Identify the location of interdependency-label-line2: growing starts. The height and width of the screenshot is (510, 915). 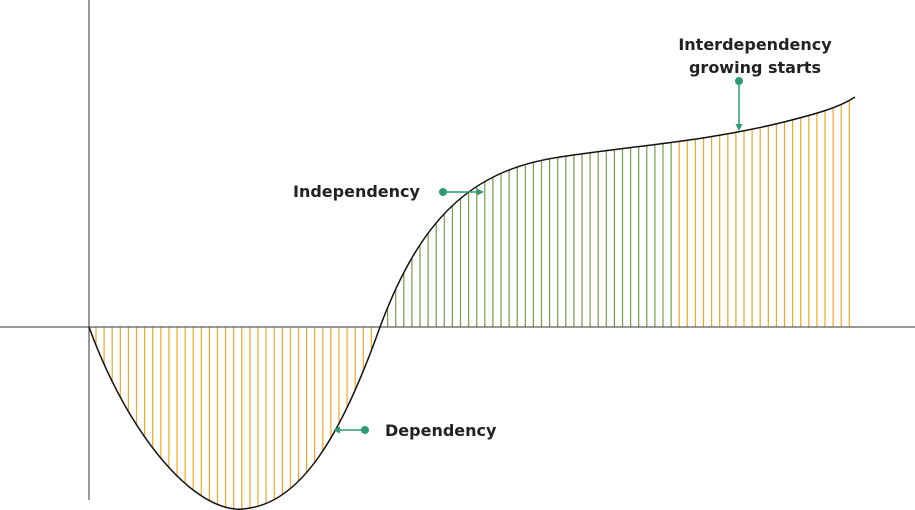
(755, 67).